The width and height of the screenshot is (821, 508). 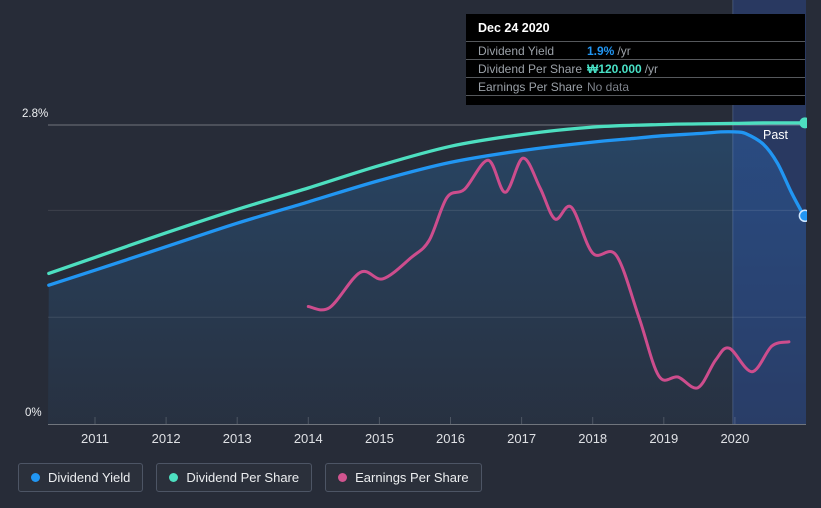 I want to click on x-tick-label-2016: 2016, so click(x=450, y=438).